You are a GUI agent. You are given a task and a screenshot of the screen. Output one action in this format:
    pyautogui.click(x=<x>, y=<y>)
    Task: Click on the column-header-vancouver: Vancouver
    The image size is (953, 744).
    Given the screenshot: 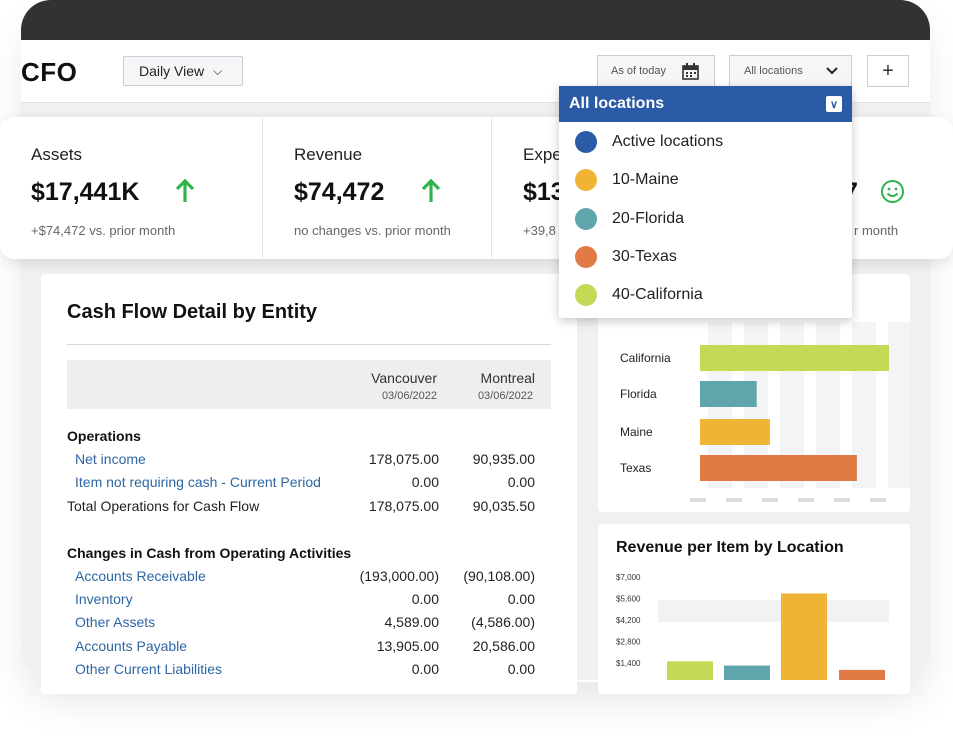 What is the action you would take?
    pyautogui.click(x=404, y=378)
    